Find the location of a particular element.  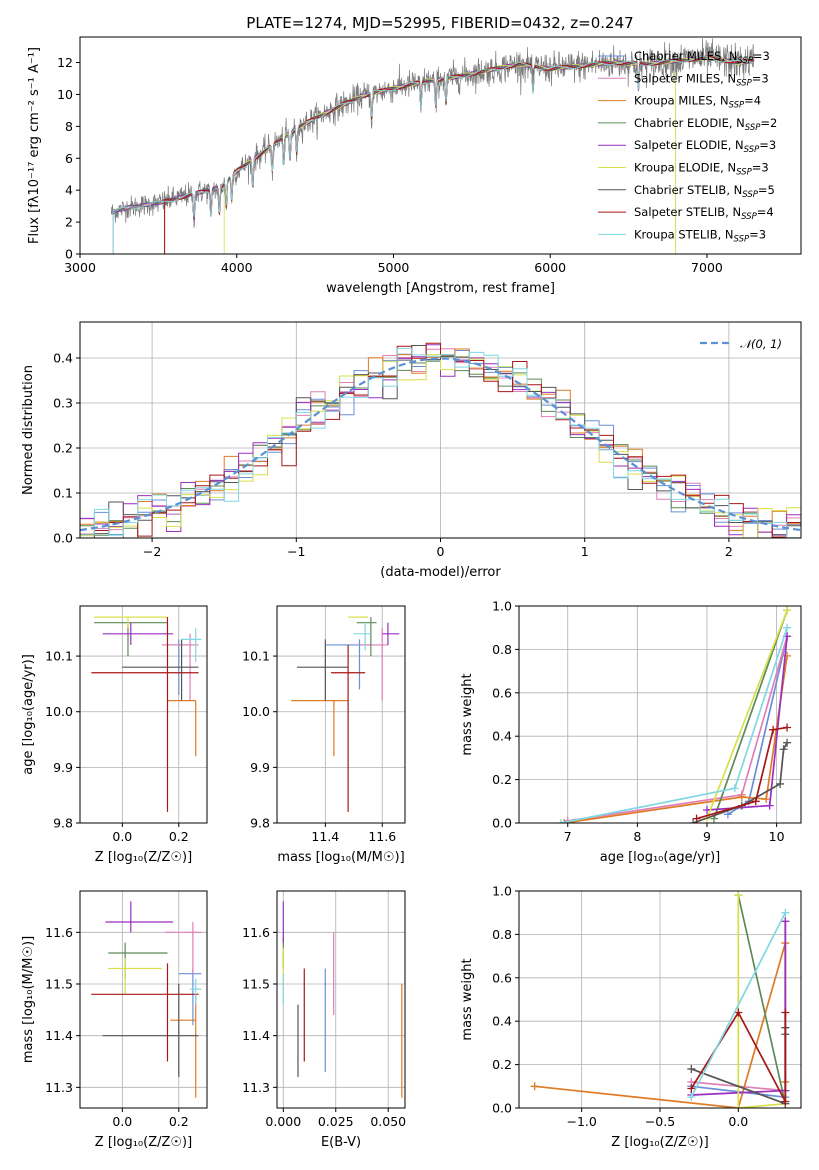

legend-label: Salpeter ELODIE, NSSP=3 is located at coordinates (705, 146).